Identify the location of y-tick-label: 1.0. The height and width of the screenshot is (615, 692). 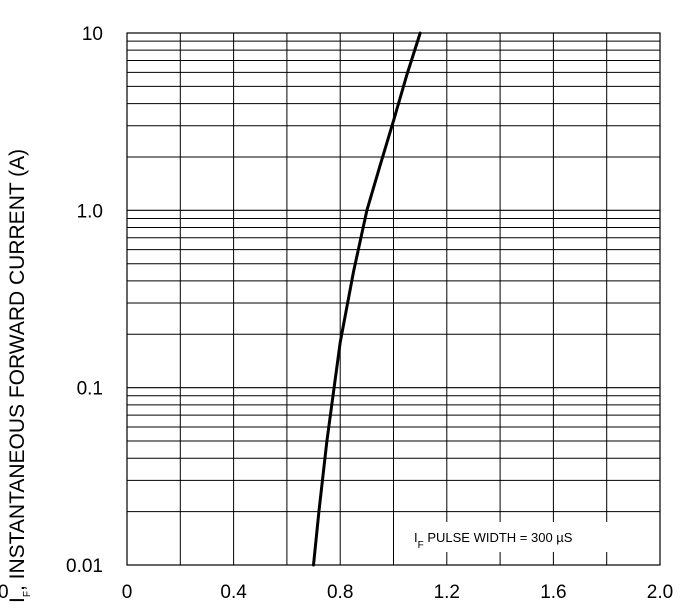
(90, 211).